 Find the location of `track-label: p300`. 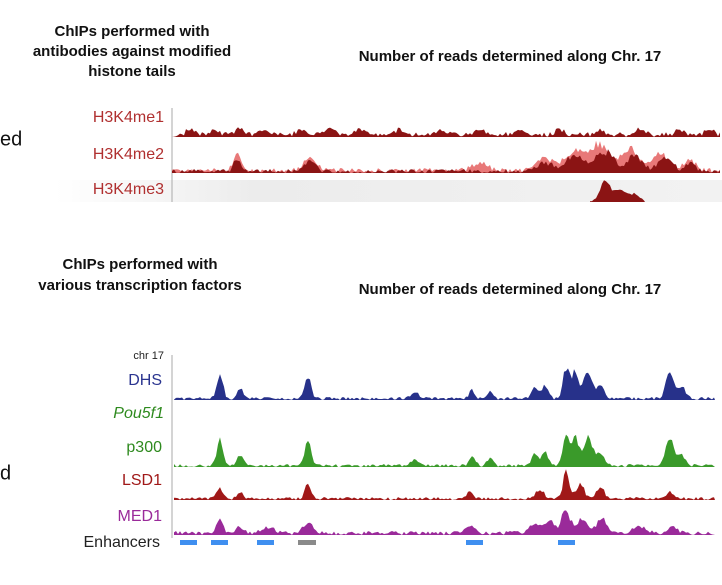

track-label: p300 is located at coordinates (144, 447).